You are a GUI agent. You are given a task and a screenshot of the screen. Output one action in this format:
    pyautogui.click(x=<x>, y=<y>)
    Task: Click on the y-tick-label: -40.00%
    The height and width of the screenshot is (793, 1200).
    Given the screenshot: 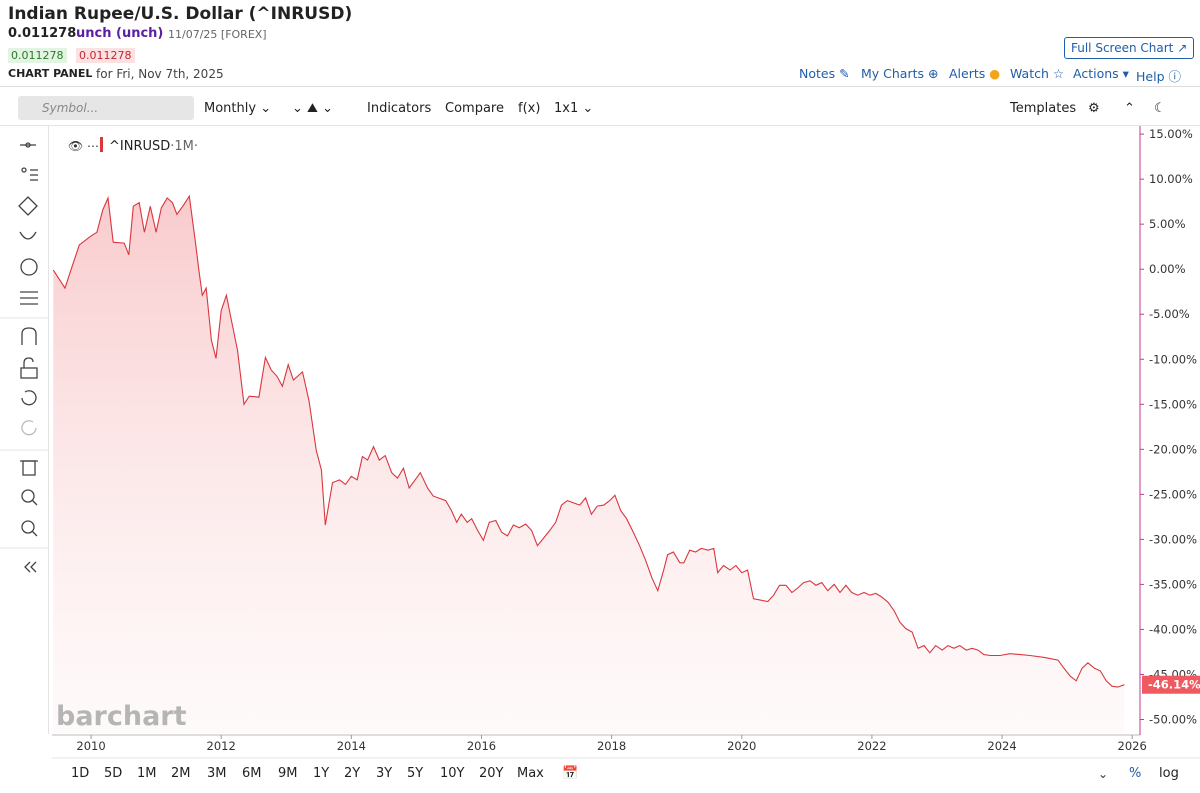 What is the action you would take?
    pyautogui.click(x=1173, y=629)
    